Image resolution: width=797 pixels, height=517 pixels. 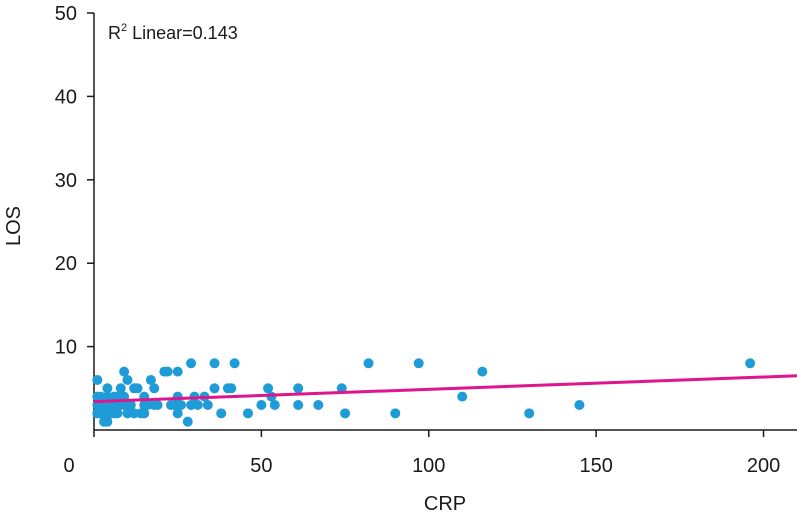 I want to click on x-tick-label: 200, so click(x=763, y=466).